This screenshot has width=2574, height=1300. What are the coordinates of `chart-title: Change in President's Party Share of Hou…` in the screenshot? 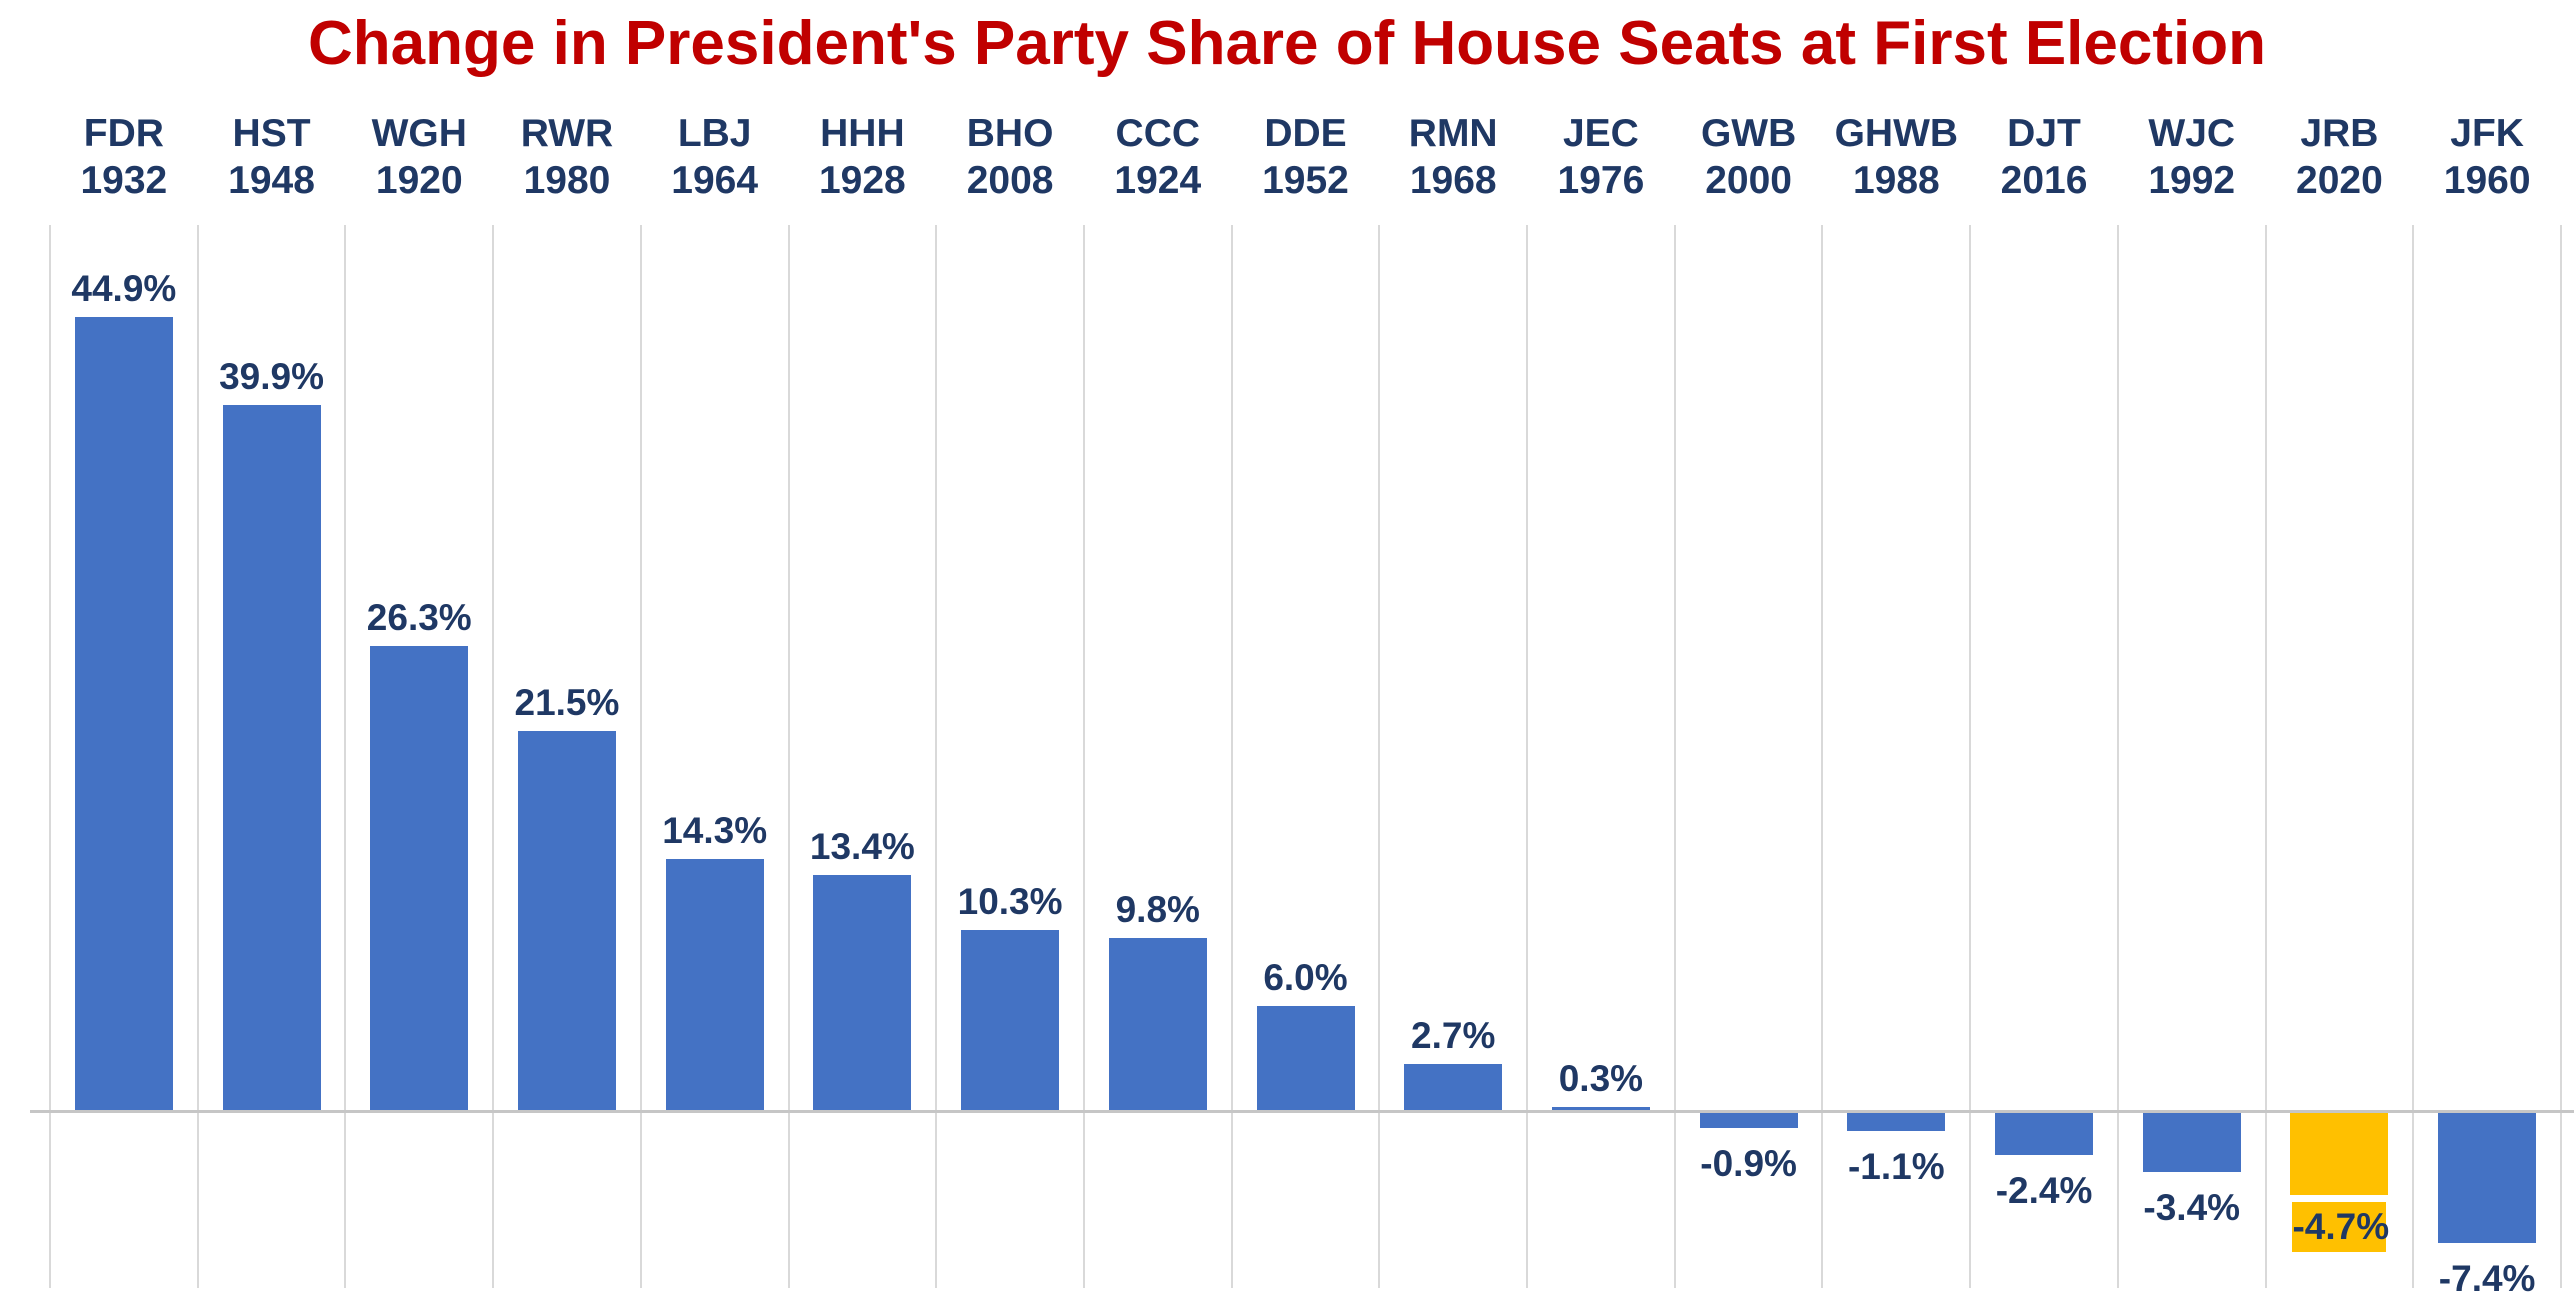 It's located at (1287, 43).